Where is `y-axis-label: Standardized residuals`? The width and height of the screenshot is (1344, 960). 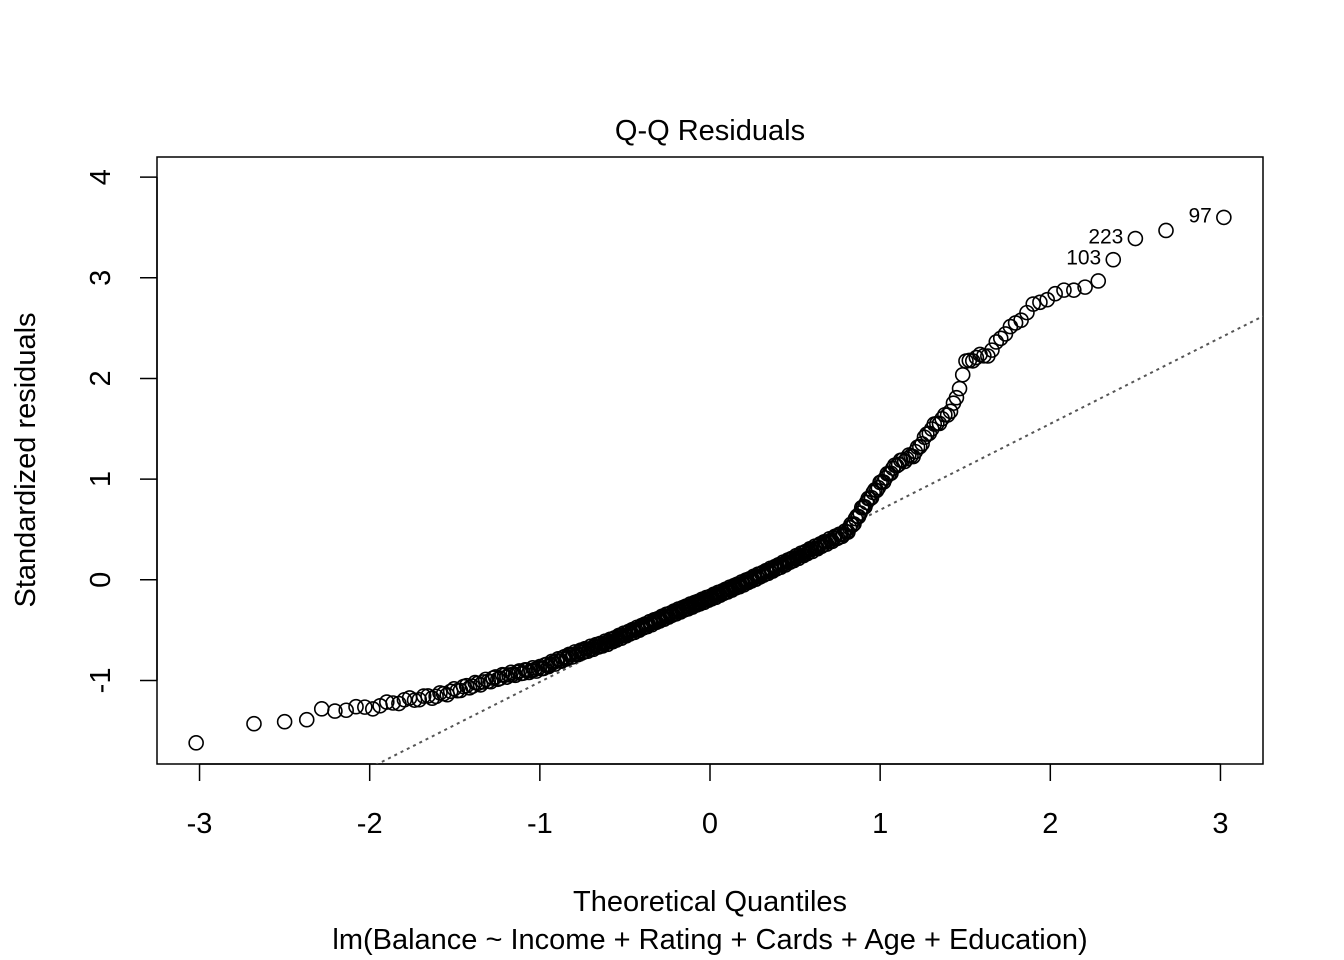 y-axis-label: Standardized residuals is located at coordinates (26, 459).